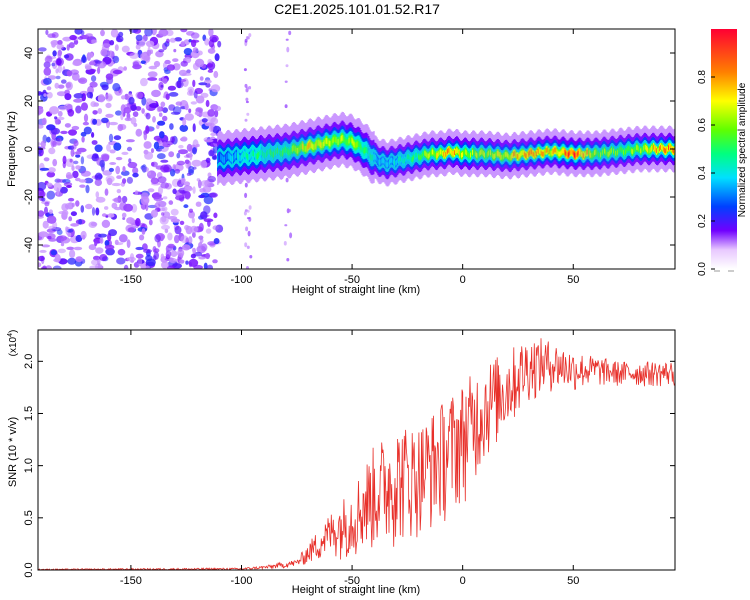 Image resolution: width=750 pixels, height=600 pixels. What do you see at coordinates (356, 590) in the screenshot?
I see `snr-x-label: Height of straight line (km)` at bounding box center [356, 590].